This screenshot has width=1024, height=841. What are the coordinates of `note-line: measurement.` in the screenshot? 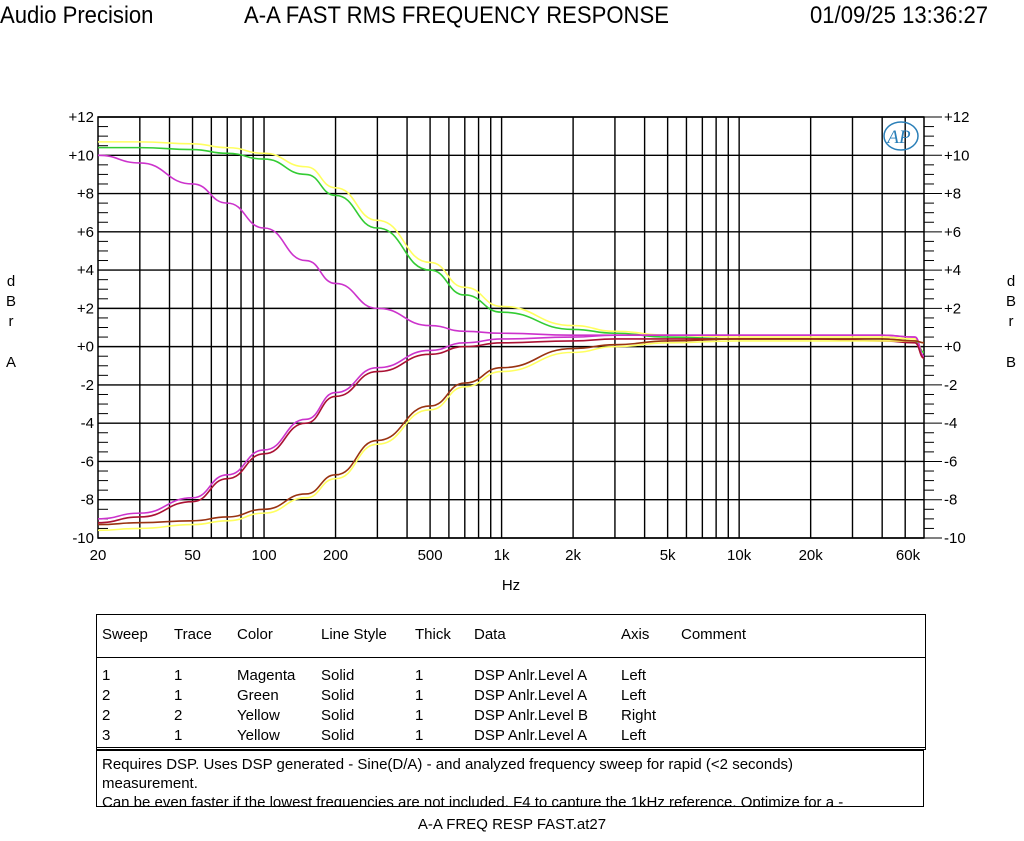 It's located at (150, 783).